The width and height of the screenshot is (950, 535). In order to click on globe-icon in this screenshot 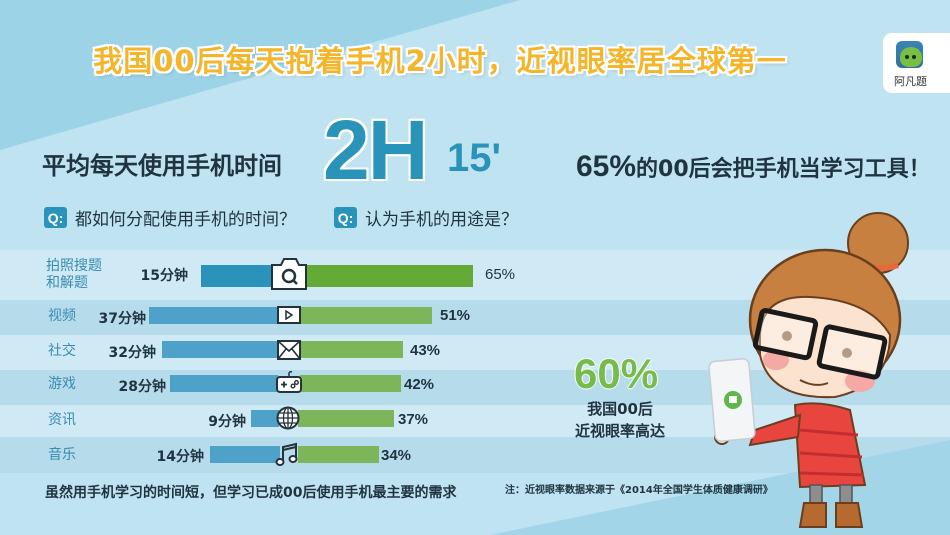, I will do `click(288, 420)`.